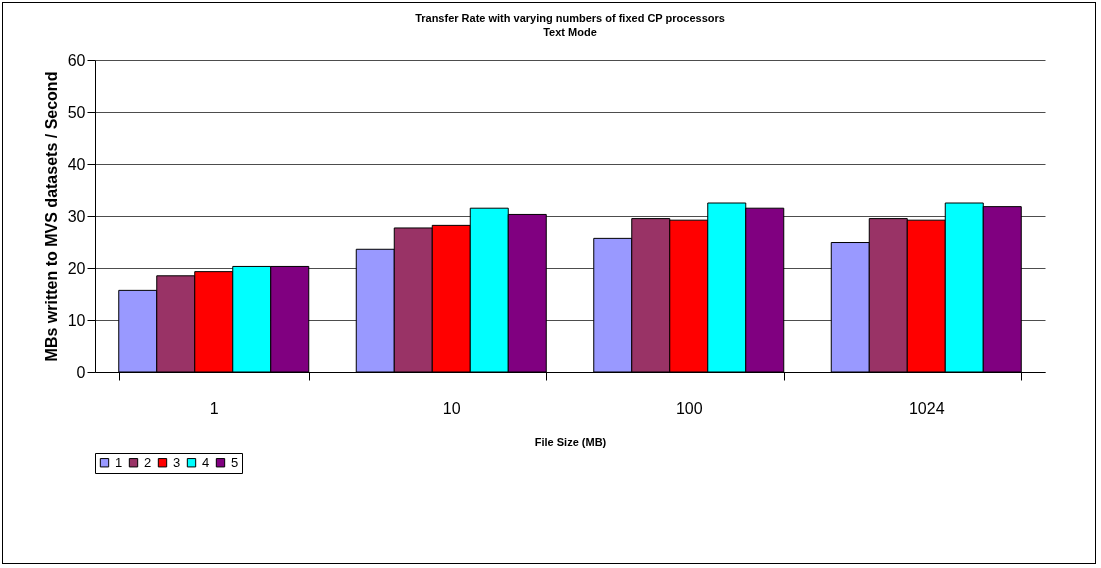 Image resolution: width=1101 pixels, height=568 pixels. What do you see at coordinates (76, 216) in the screenshot?
I see `y-tick-label: 30` at bounding box center [76, 216].